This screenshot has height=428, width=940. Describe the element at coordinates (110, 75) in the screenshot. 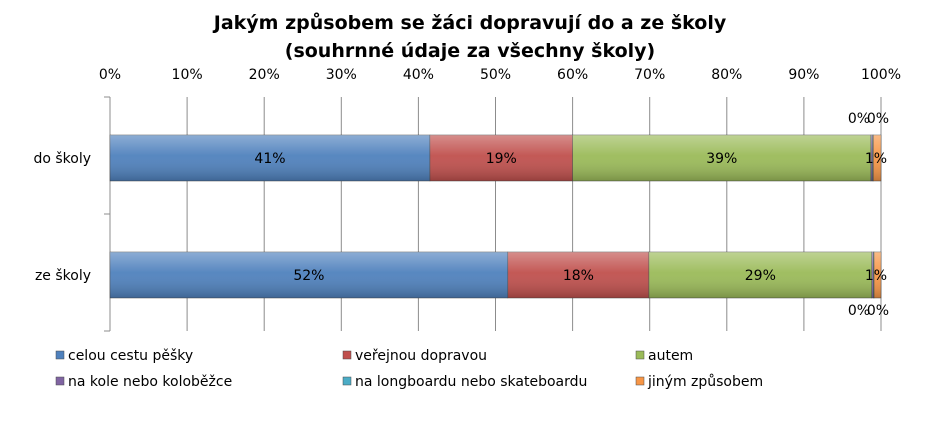

I see `x-tick-label: 0%` at that location.